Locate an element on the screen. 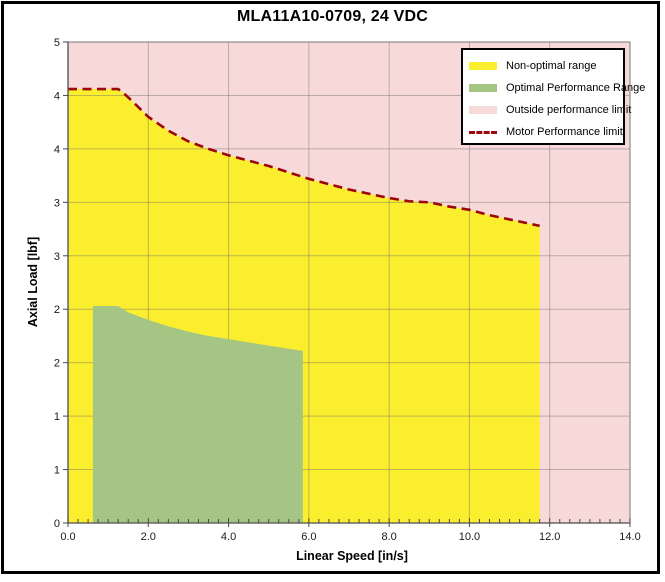  x-tick-label: 2.0 is located at coordinates (148, 537).